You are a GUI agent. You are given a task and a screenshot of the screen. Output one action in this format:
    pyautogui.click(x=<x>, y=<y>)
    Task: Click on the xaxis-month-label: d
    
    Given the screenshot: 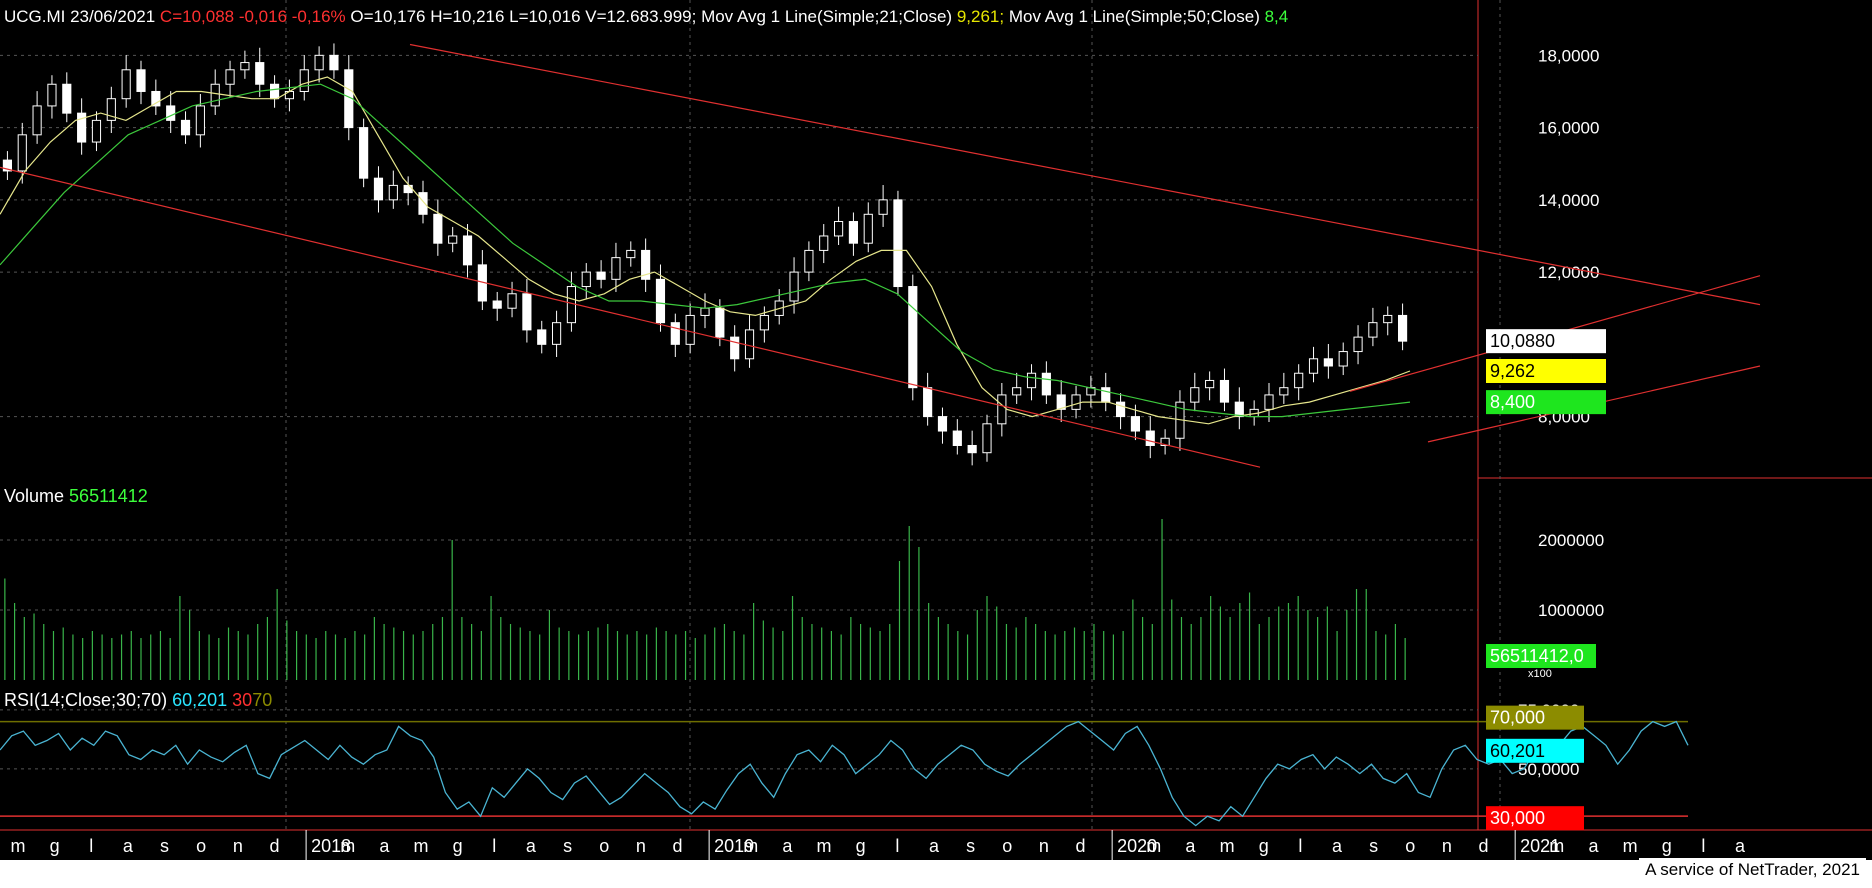 What is the action you would take?
    pyautogui.click(x=677, y=846)
    